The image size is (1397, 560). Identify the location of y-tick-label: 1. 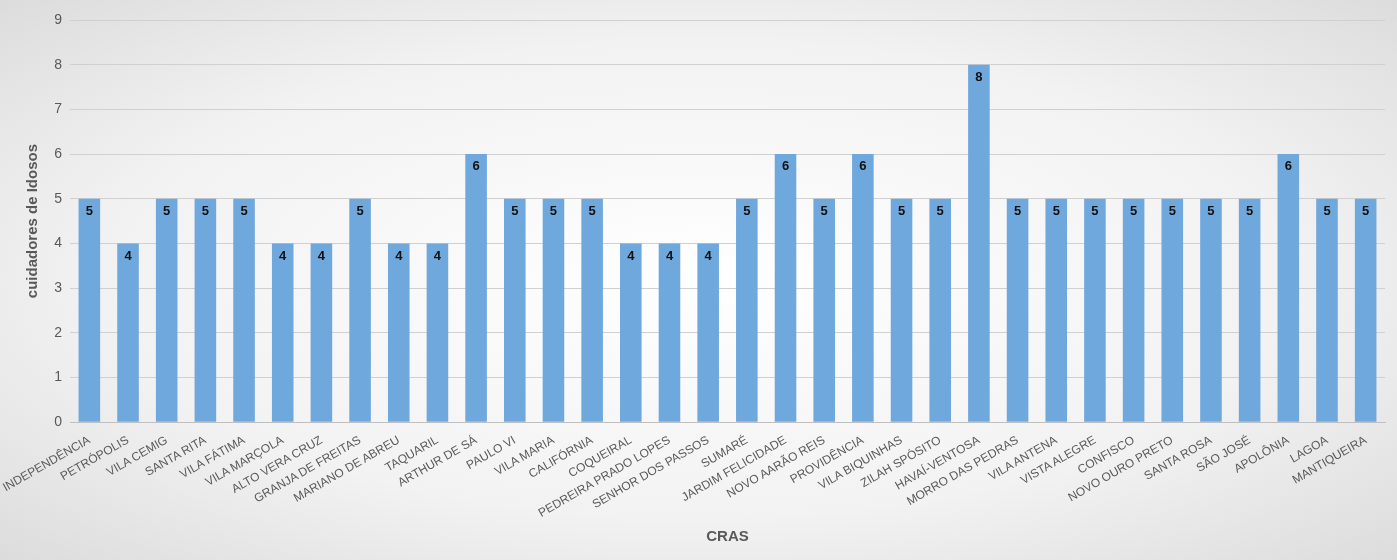
(58, 376).